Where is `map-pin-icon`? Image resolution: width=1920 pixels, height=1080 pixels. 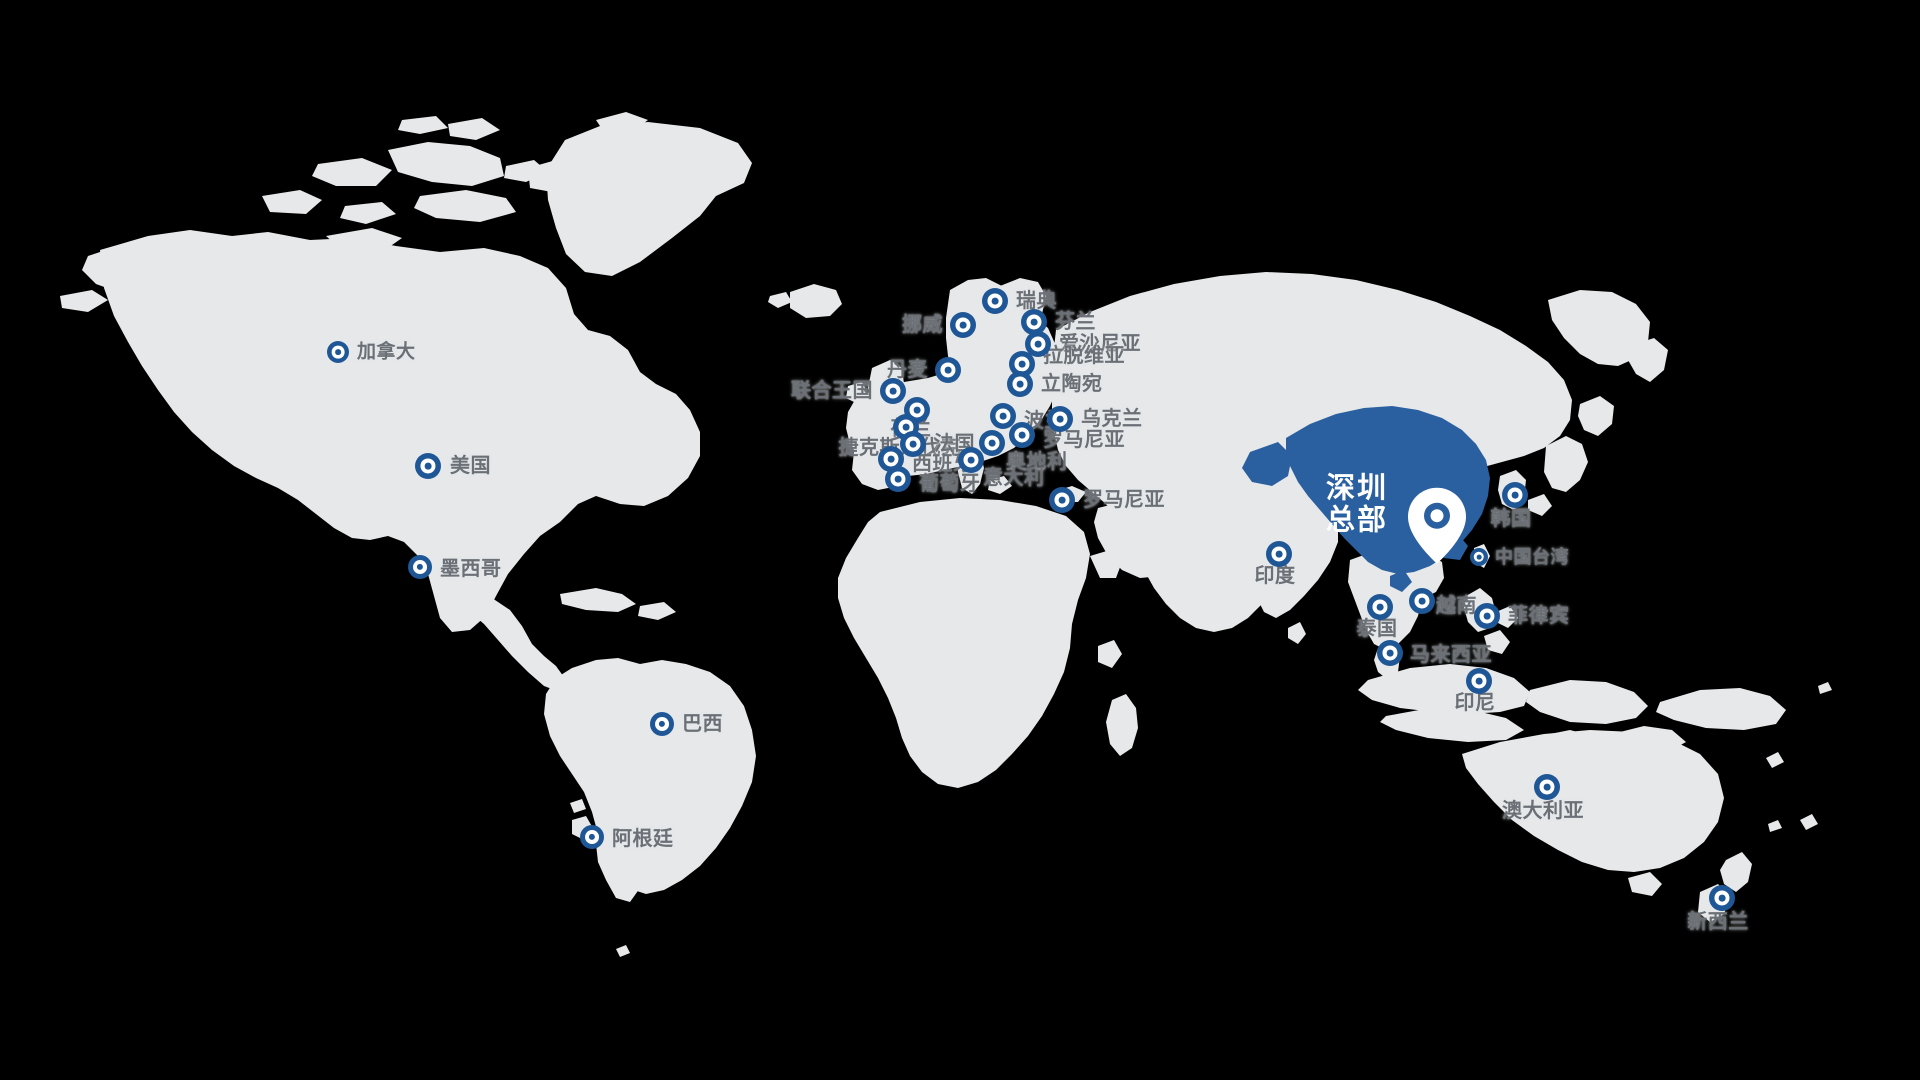 map-pin-icon is located at coordinates (1437, 528).